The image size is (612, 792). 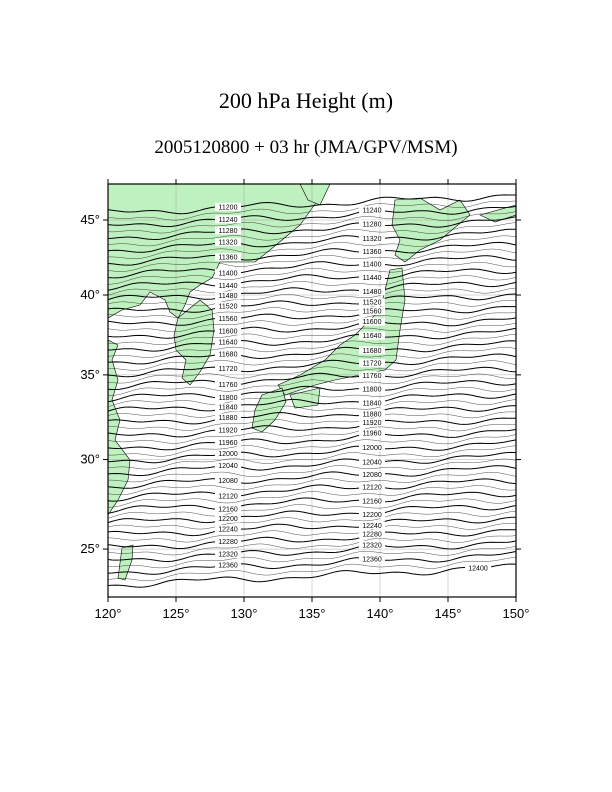 I want to click on lat-label: 25°, so click(x=90, y=548).